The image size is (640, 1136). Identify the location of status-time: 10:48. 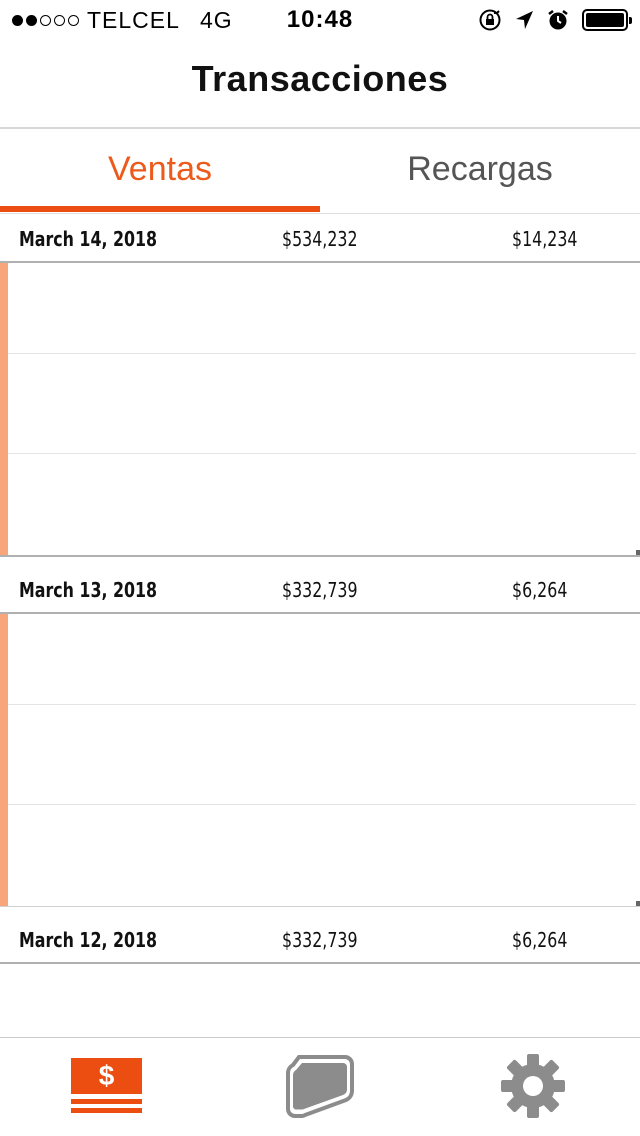
(320, 19).